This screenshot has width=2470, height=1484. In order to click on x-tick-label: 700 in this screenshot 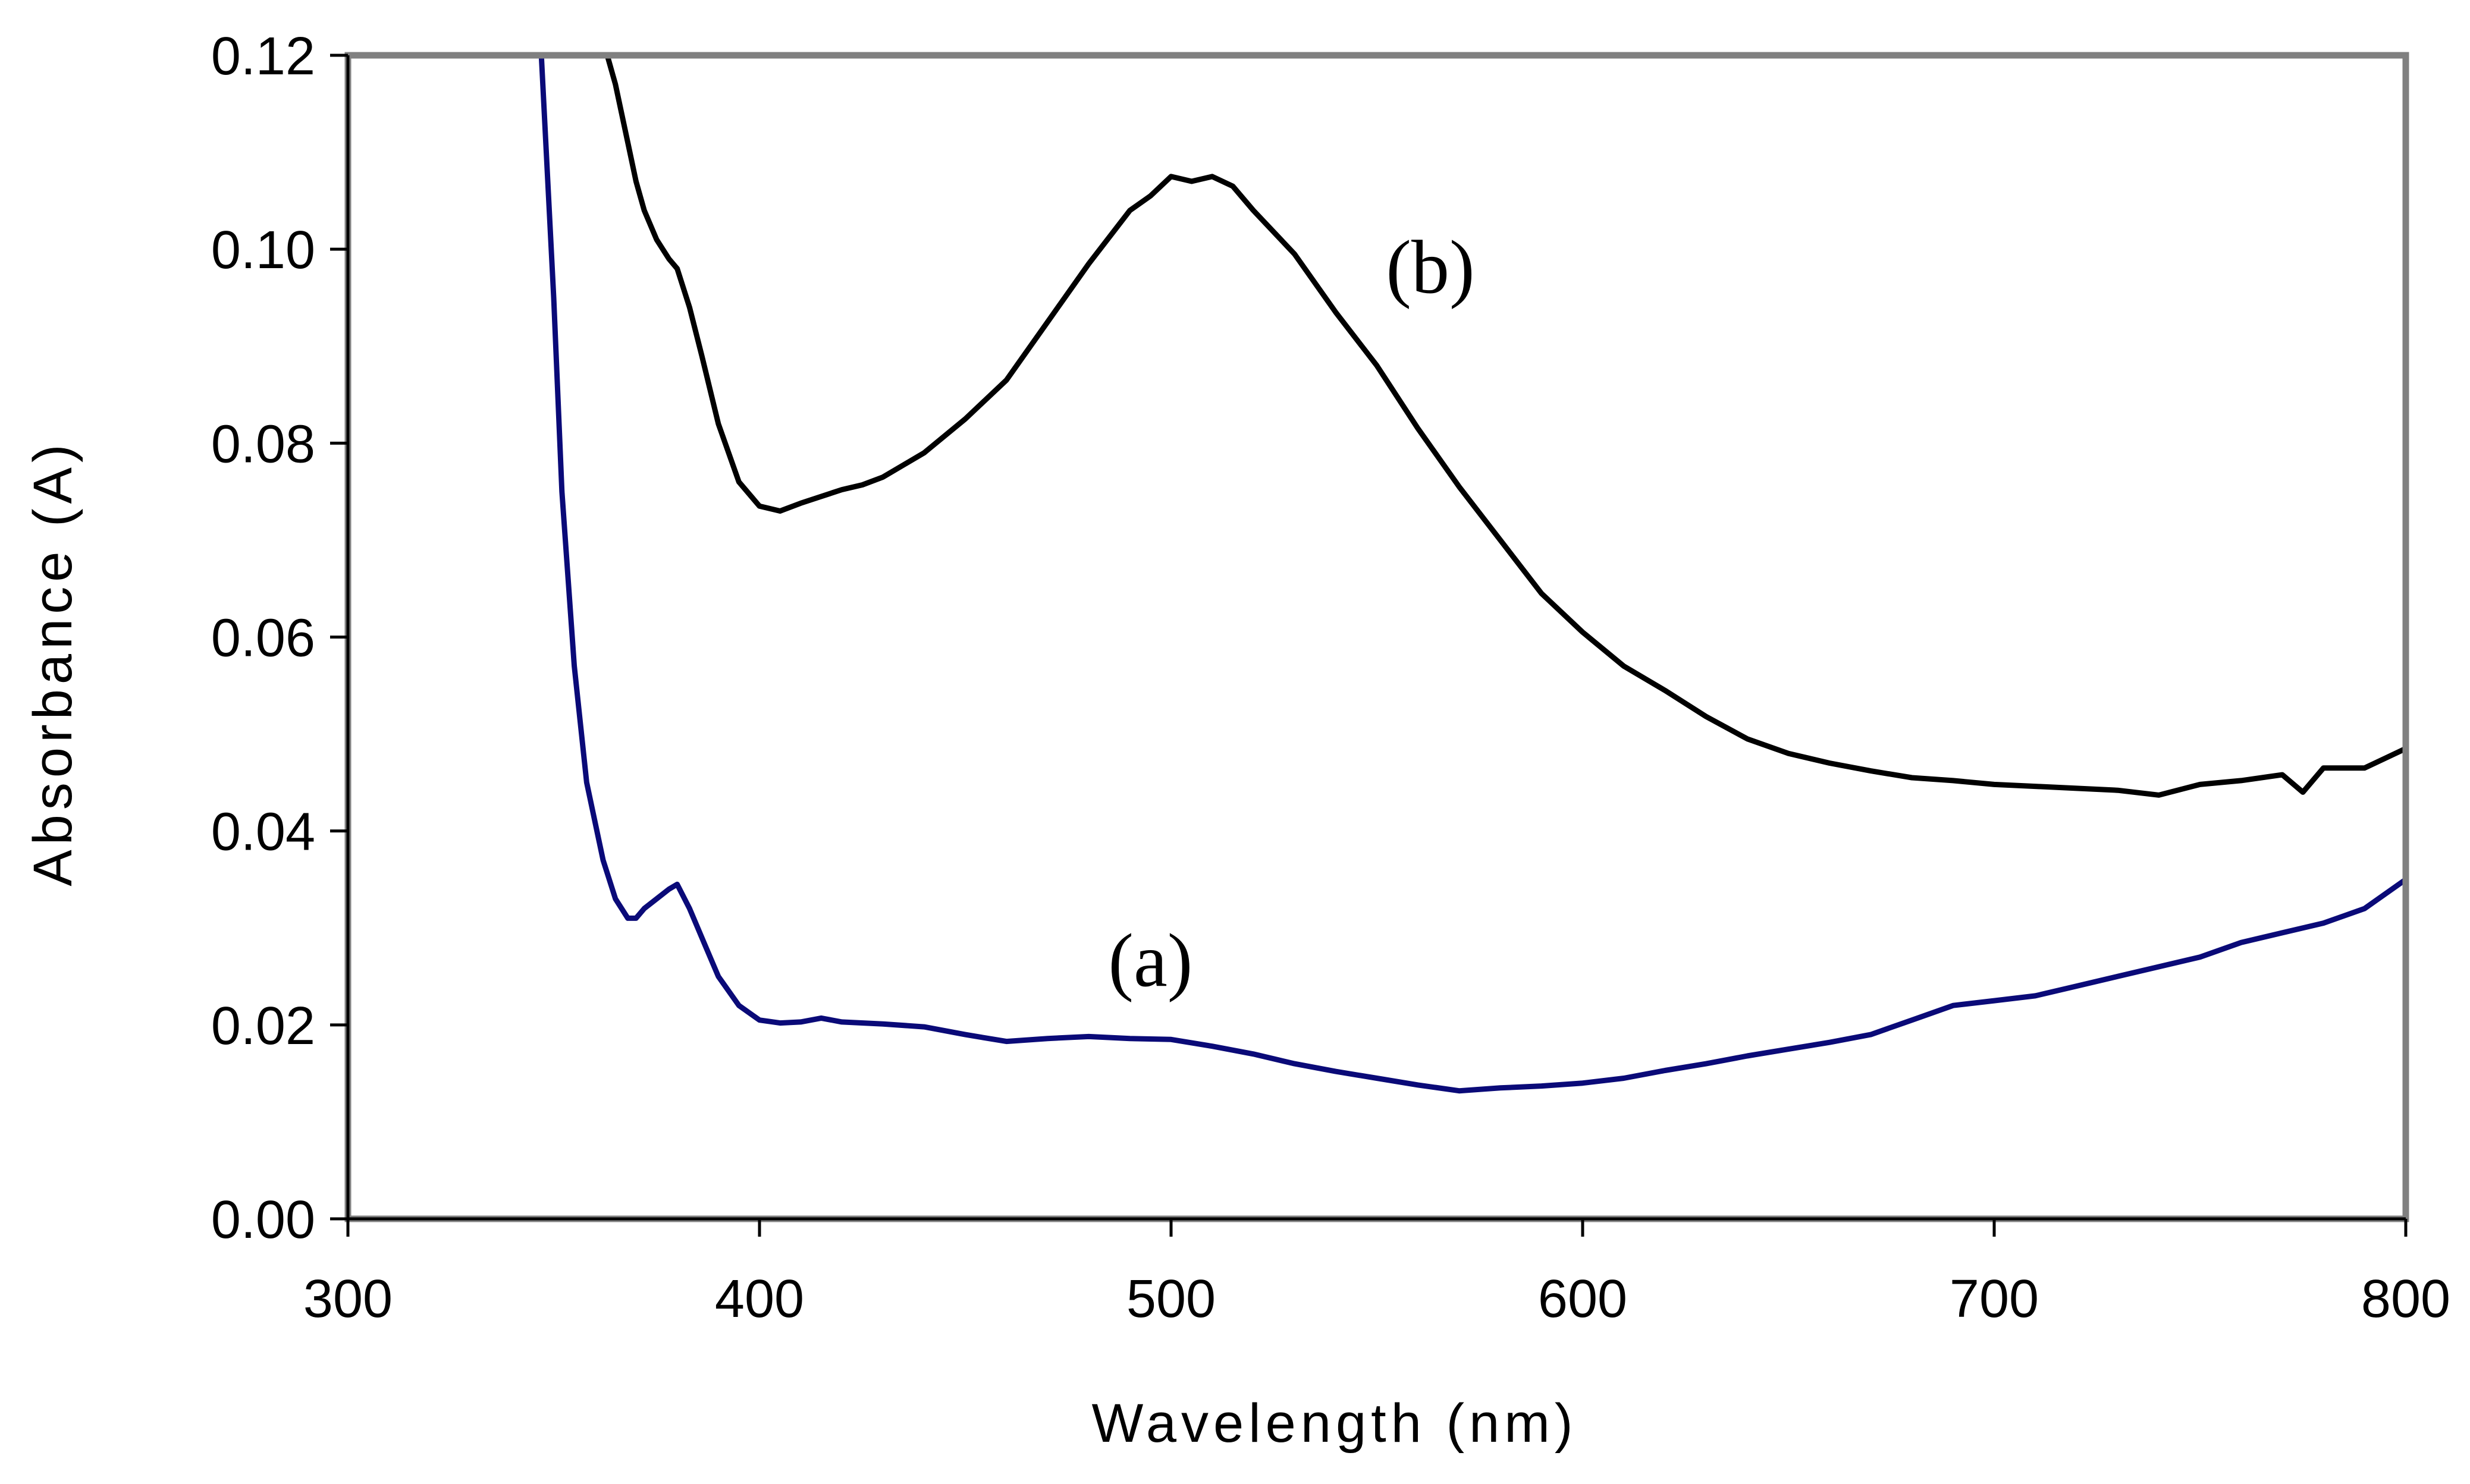, I will do `click(1994, 1299)`.